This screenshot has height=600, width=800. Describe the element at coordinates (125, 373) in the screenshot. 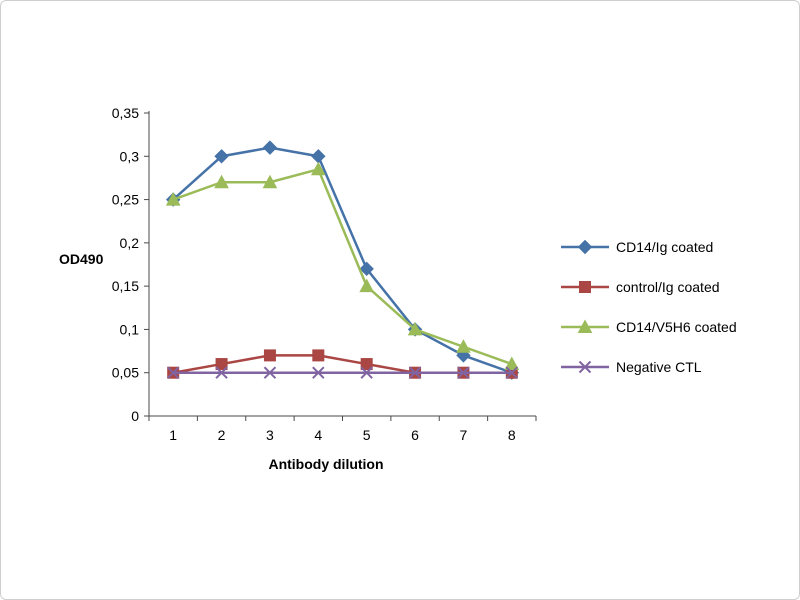

I see `y-tick-label: 0,05` at that location.